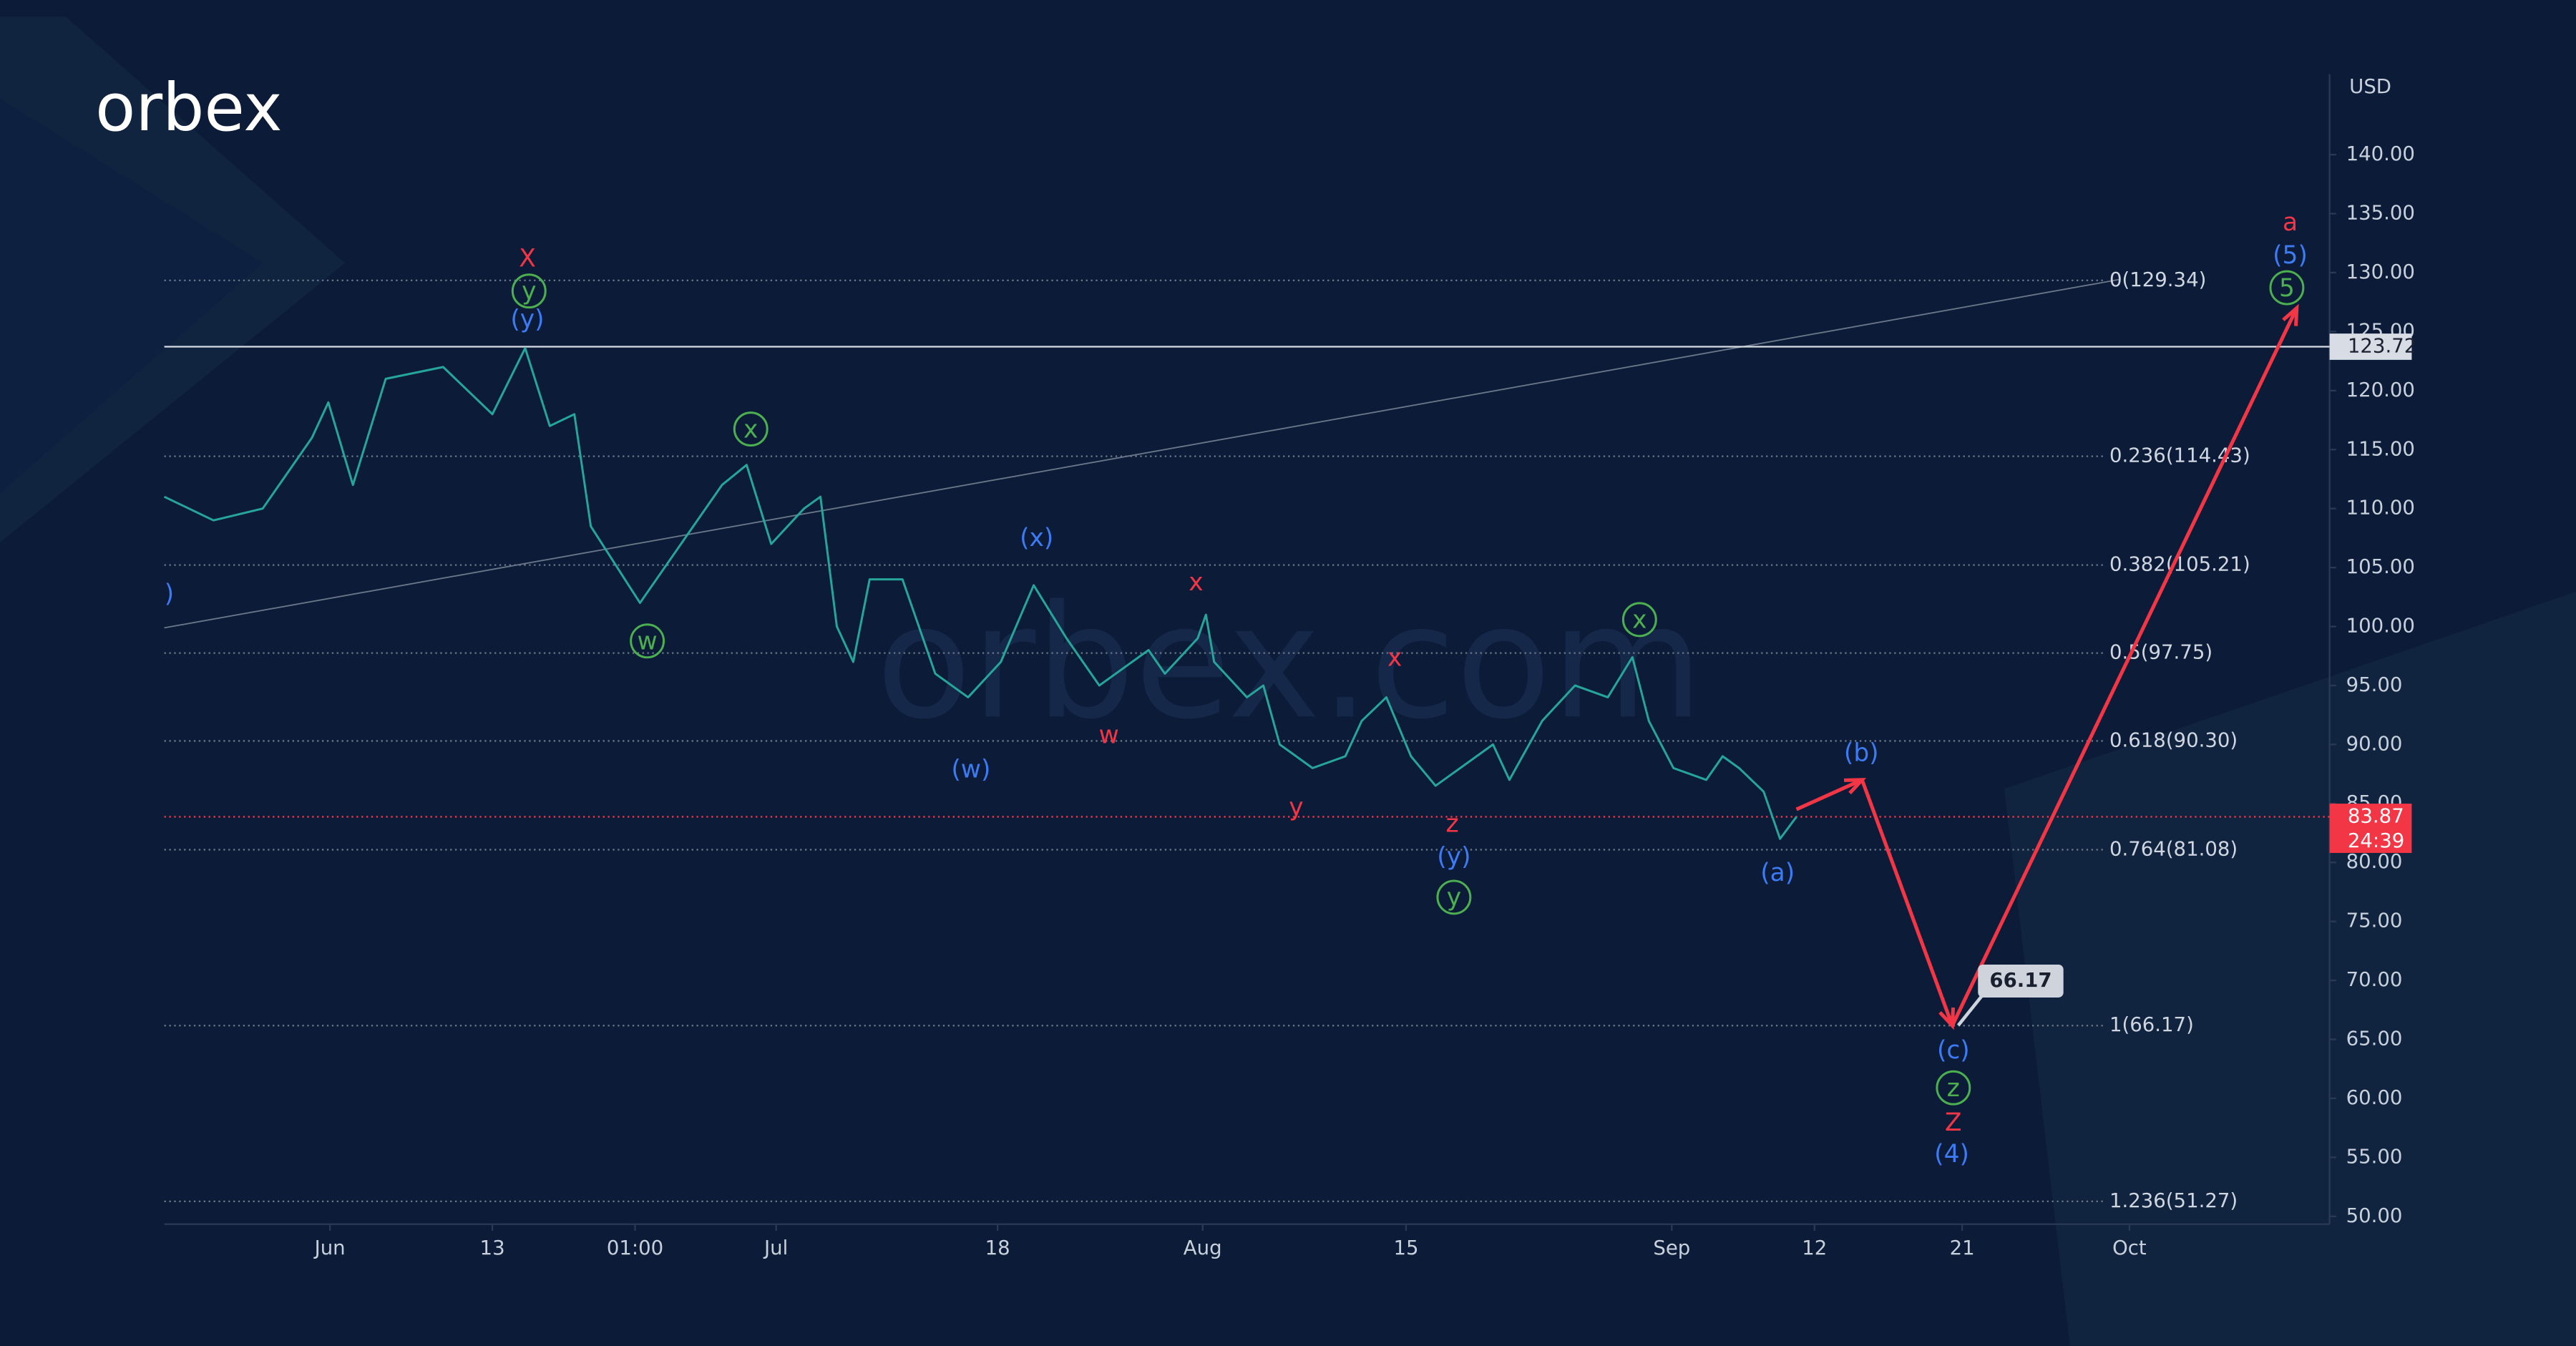 This screenshot has width=2576, height=1346. What do you see at coordinates (2160, 652) in the screenshot?
I see `fib-label: 0.5(97.75)` at bounding box center [2160, 652].